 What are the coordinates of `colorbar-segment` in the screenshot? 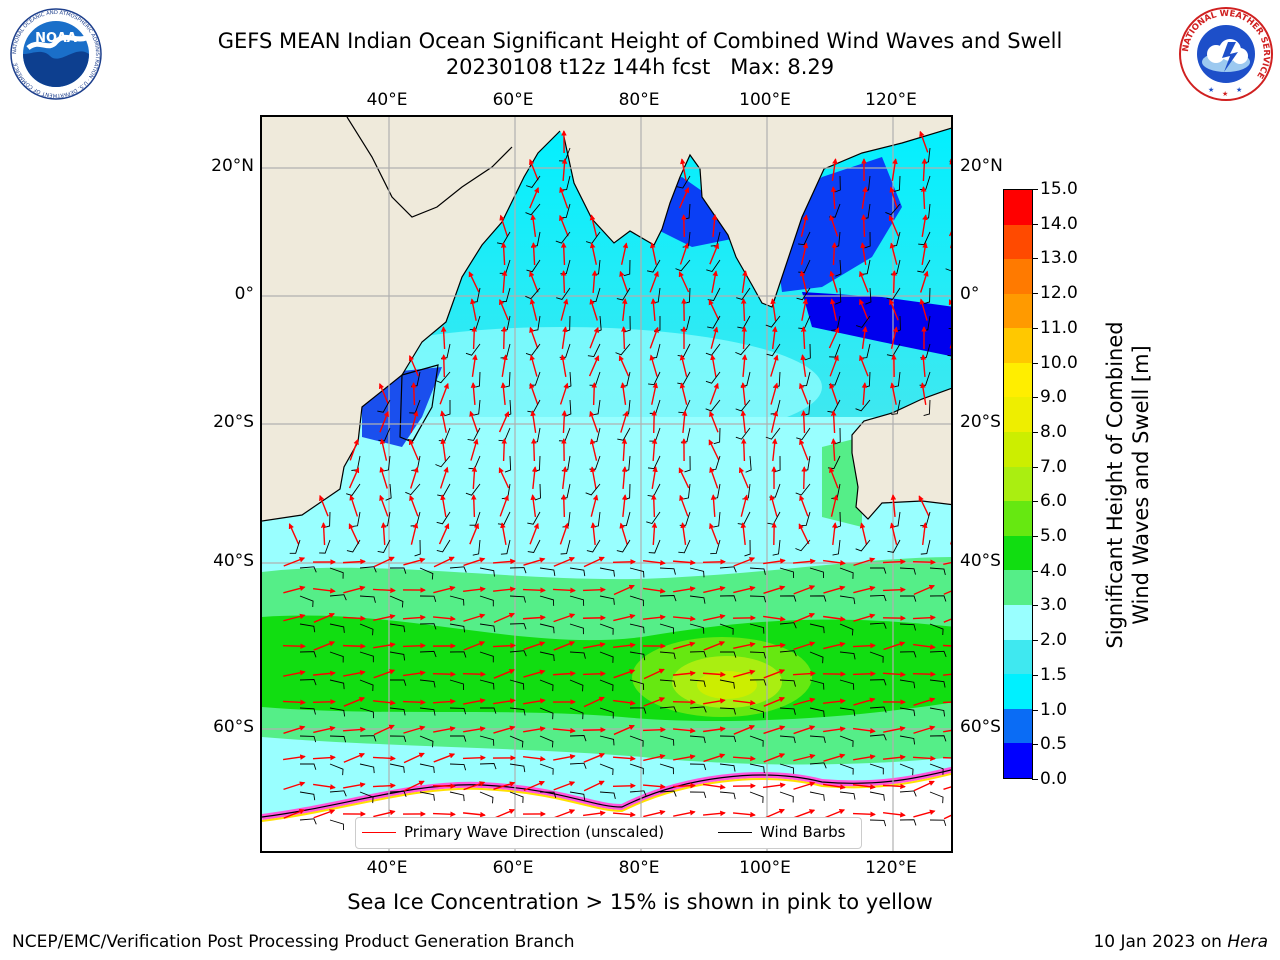 It's located at (1018, 242).